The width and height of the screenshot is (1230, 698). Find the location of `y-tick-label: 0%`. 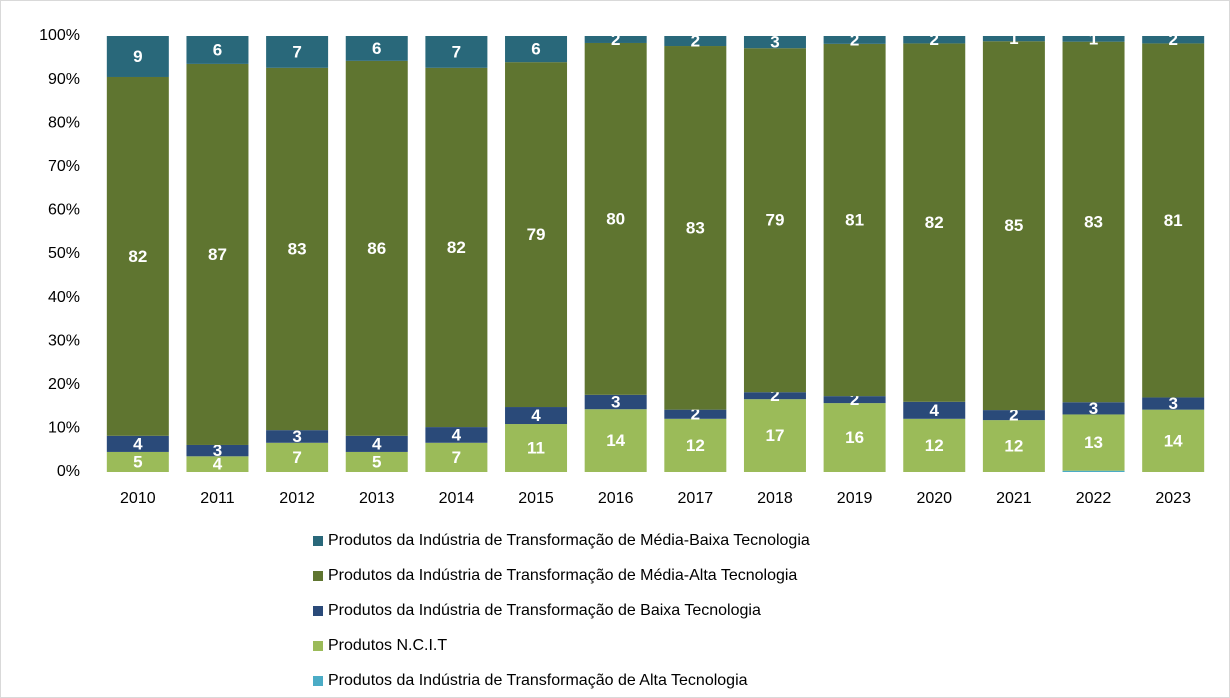

y-tick-label: 0% is located at coordinates (68, 471).